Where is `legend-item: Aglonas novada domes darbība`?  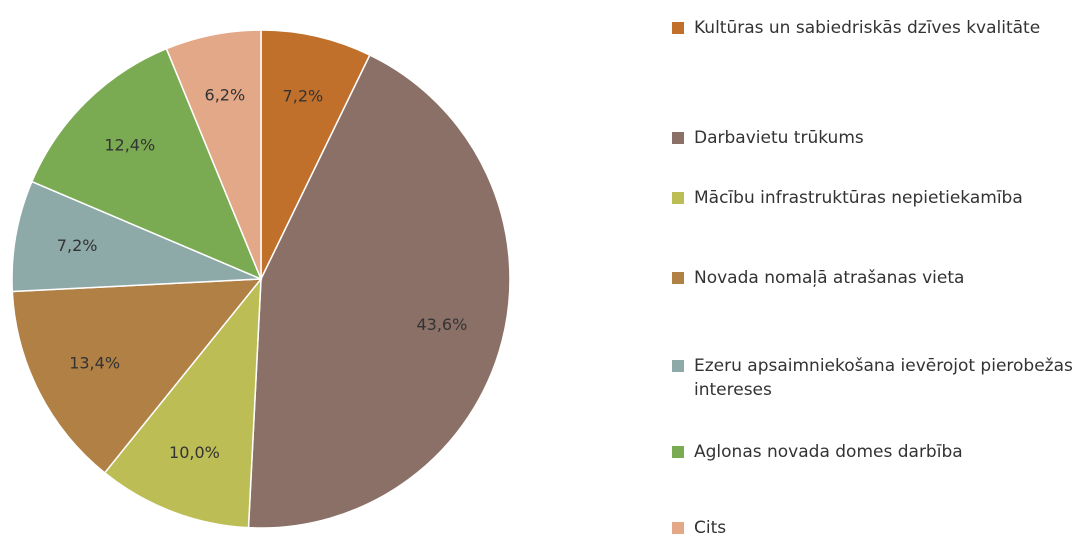 legend-item: Aglonas novada domes darbība is located at coordinates (878, 452).